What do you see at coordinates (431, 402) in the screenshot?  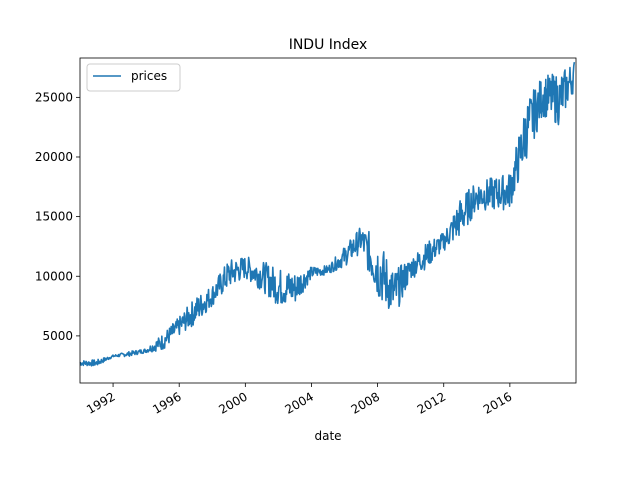 I see `x-tick-label: 2012` at bounding box center [431, 402].